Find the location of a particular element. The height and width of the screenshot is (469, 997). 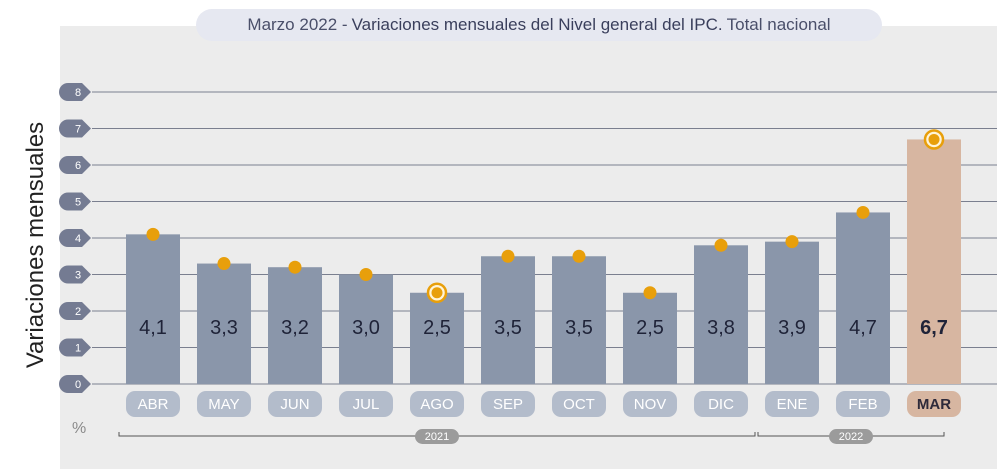

bar-value-label: 3,9 is located at coordinates (792, 328).